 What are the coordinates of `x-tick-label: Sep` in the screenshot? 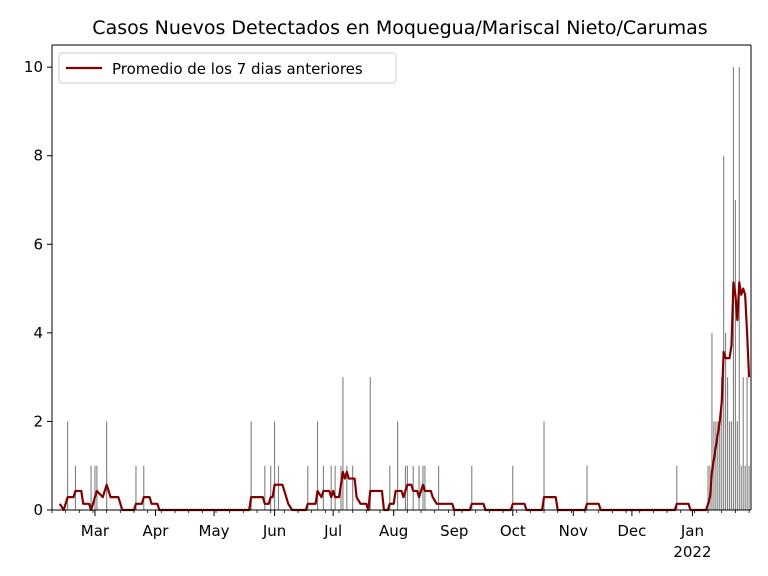 It's located at (454, 531).